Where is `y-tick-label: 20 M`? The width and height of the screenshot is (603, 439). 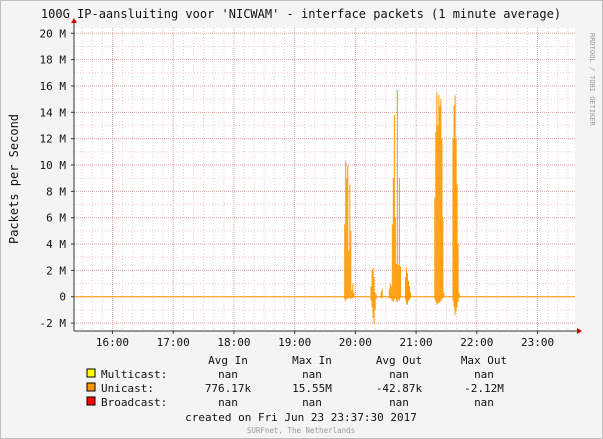 y-tick-label: 20 M is located at coordinates (53, 33).